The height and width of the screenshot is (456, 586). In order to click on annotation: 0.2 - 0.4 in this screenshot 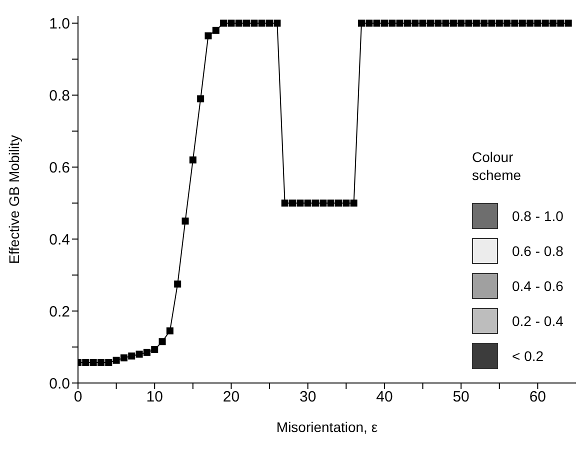, I will do `click(538, 320)`.